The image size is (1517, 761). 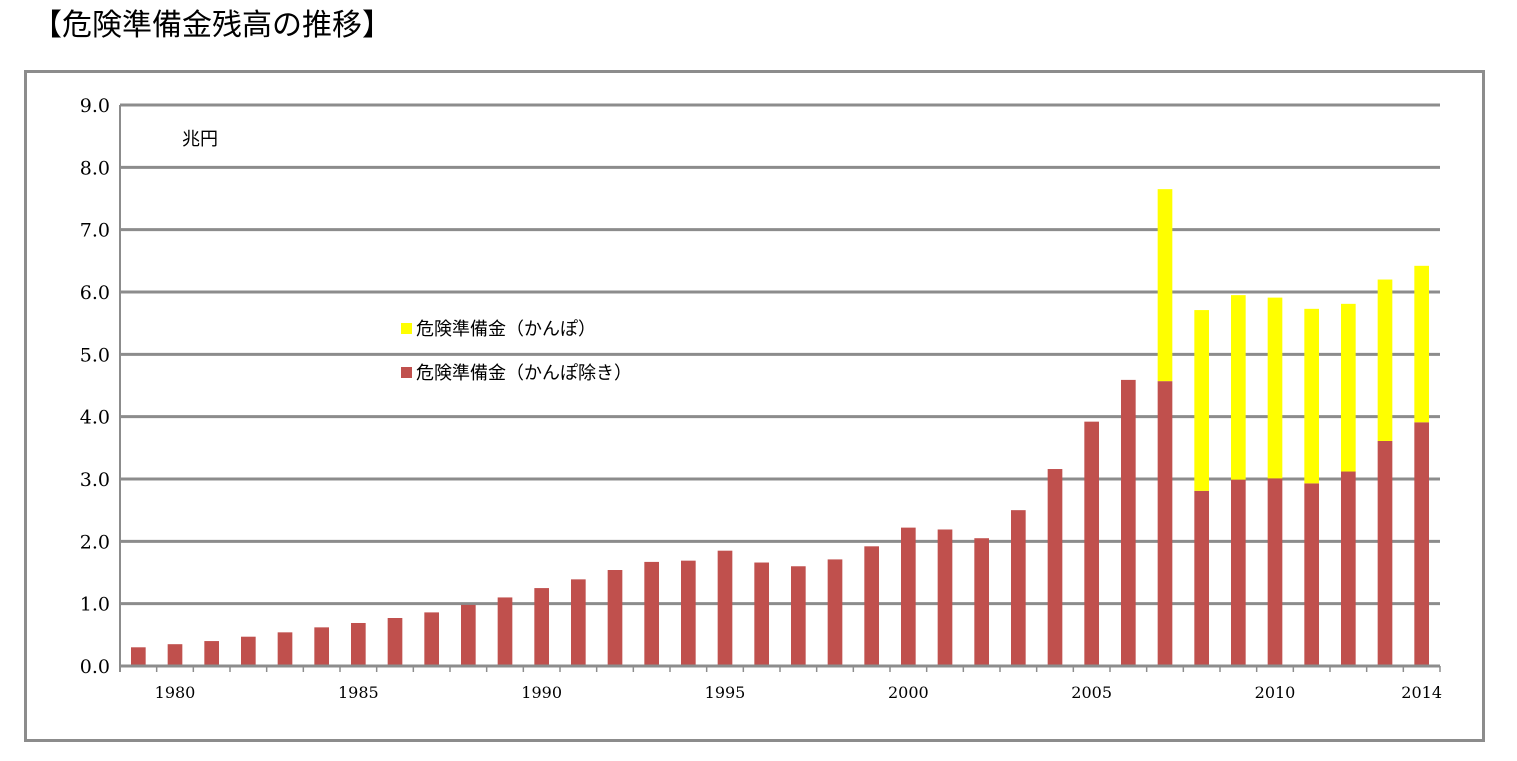 What do you see at coordinates (1018, 588) in the screenshot?
I see `bar-2003-excl-kanpo` at bounding box center [1018, 588].